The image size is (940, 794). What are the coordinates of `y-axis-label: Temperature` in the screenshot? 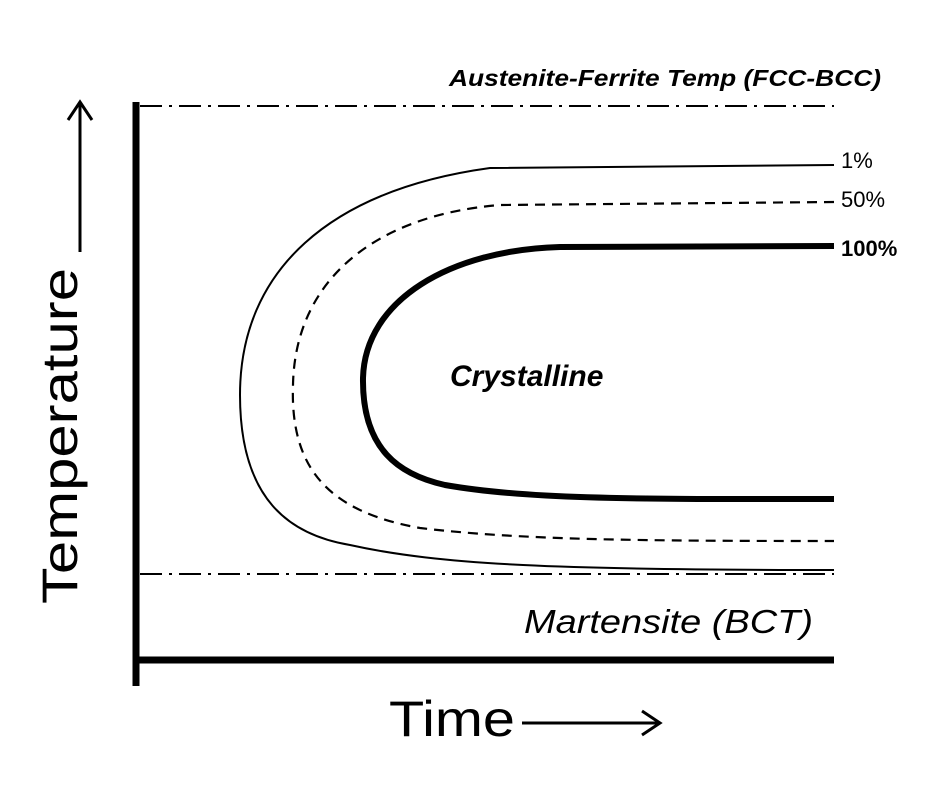 It's located at (60, 436).